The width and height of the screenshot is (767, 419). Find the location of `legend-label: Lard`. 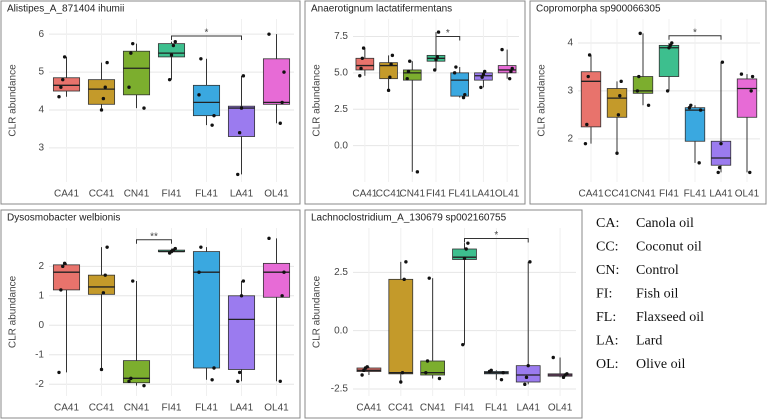

legend-label: Lard is located at coordinates (649, 341).